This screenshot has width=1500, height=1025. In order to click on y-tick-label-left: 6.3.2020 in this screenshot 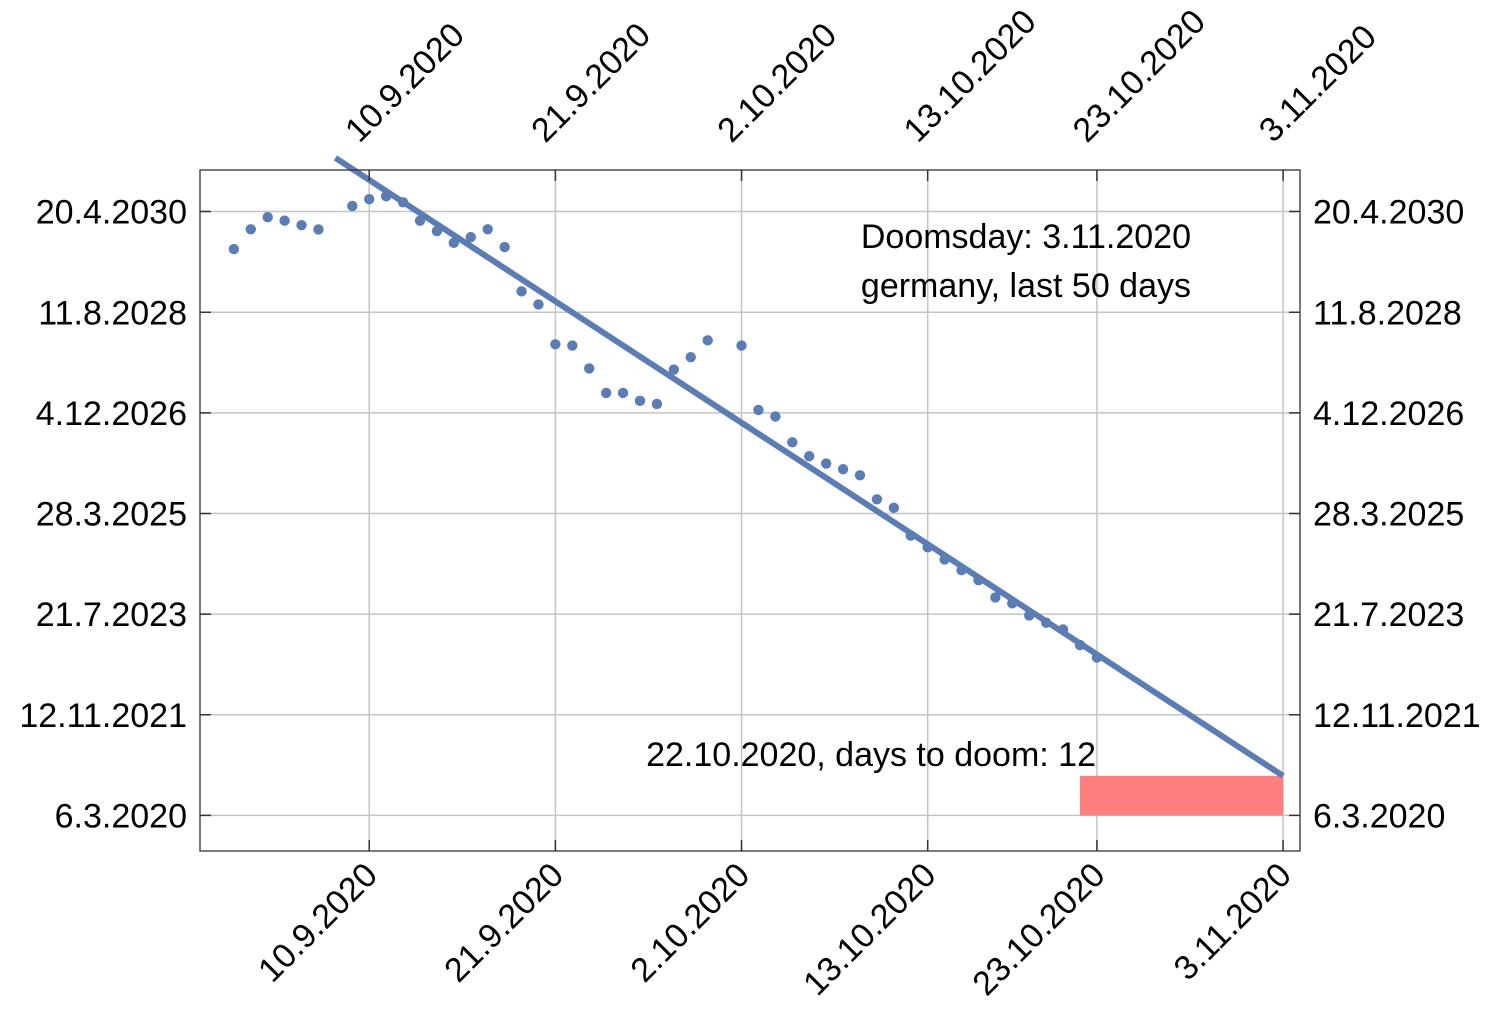, I will do `click(121, 816)`.